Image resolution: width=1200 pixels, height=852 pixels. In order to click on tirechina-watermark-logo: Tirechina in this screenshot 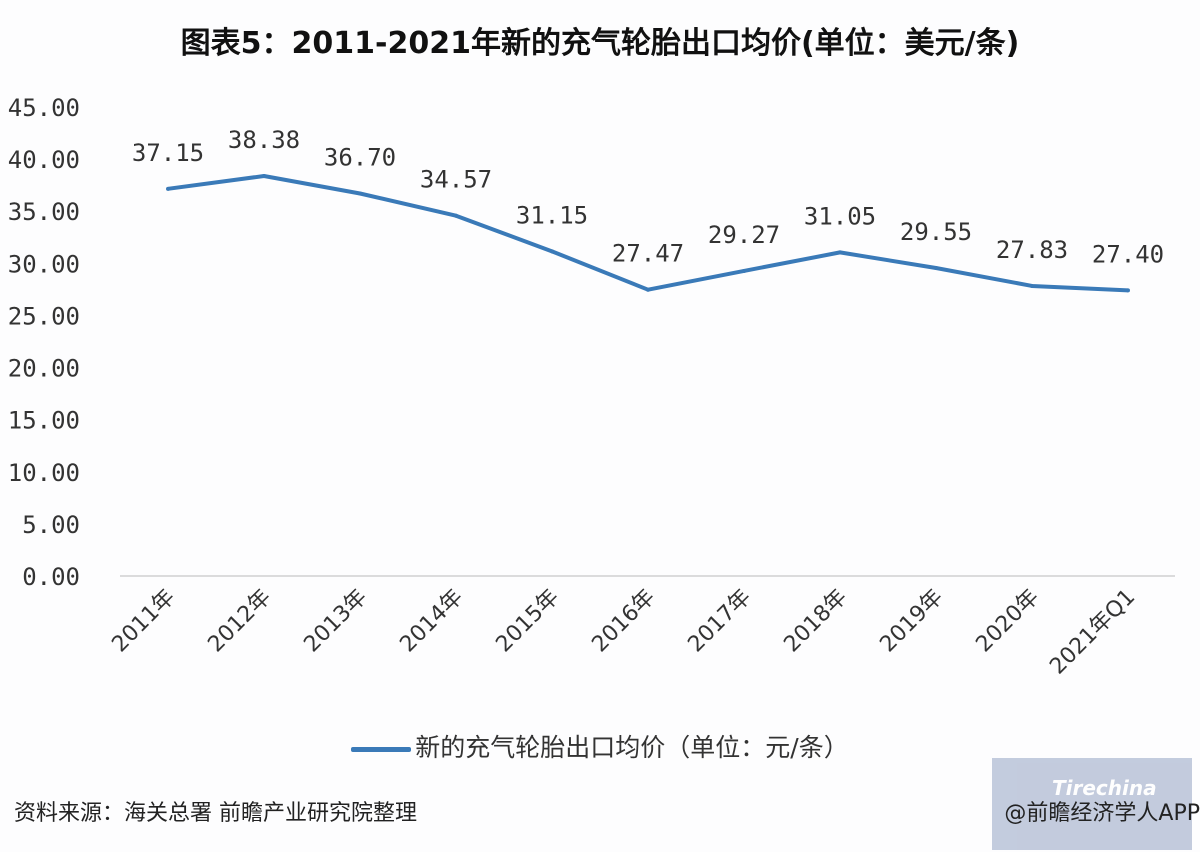, I will do `click(1092, 804)`.